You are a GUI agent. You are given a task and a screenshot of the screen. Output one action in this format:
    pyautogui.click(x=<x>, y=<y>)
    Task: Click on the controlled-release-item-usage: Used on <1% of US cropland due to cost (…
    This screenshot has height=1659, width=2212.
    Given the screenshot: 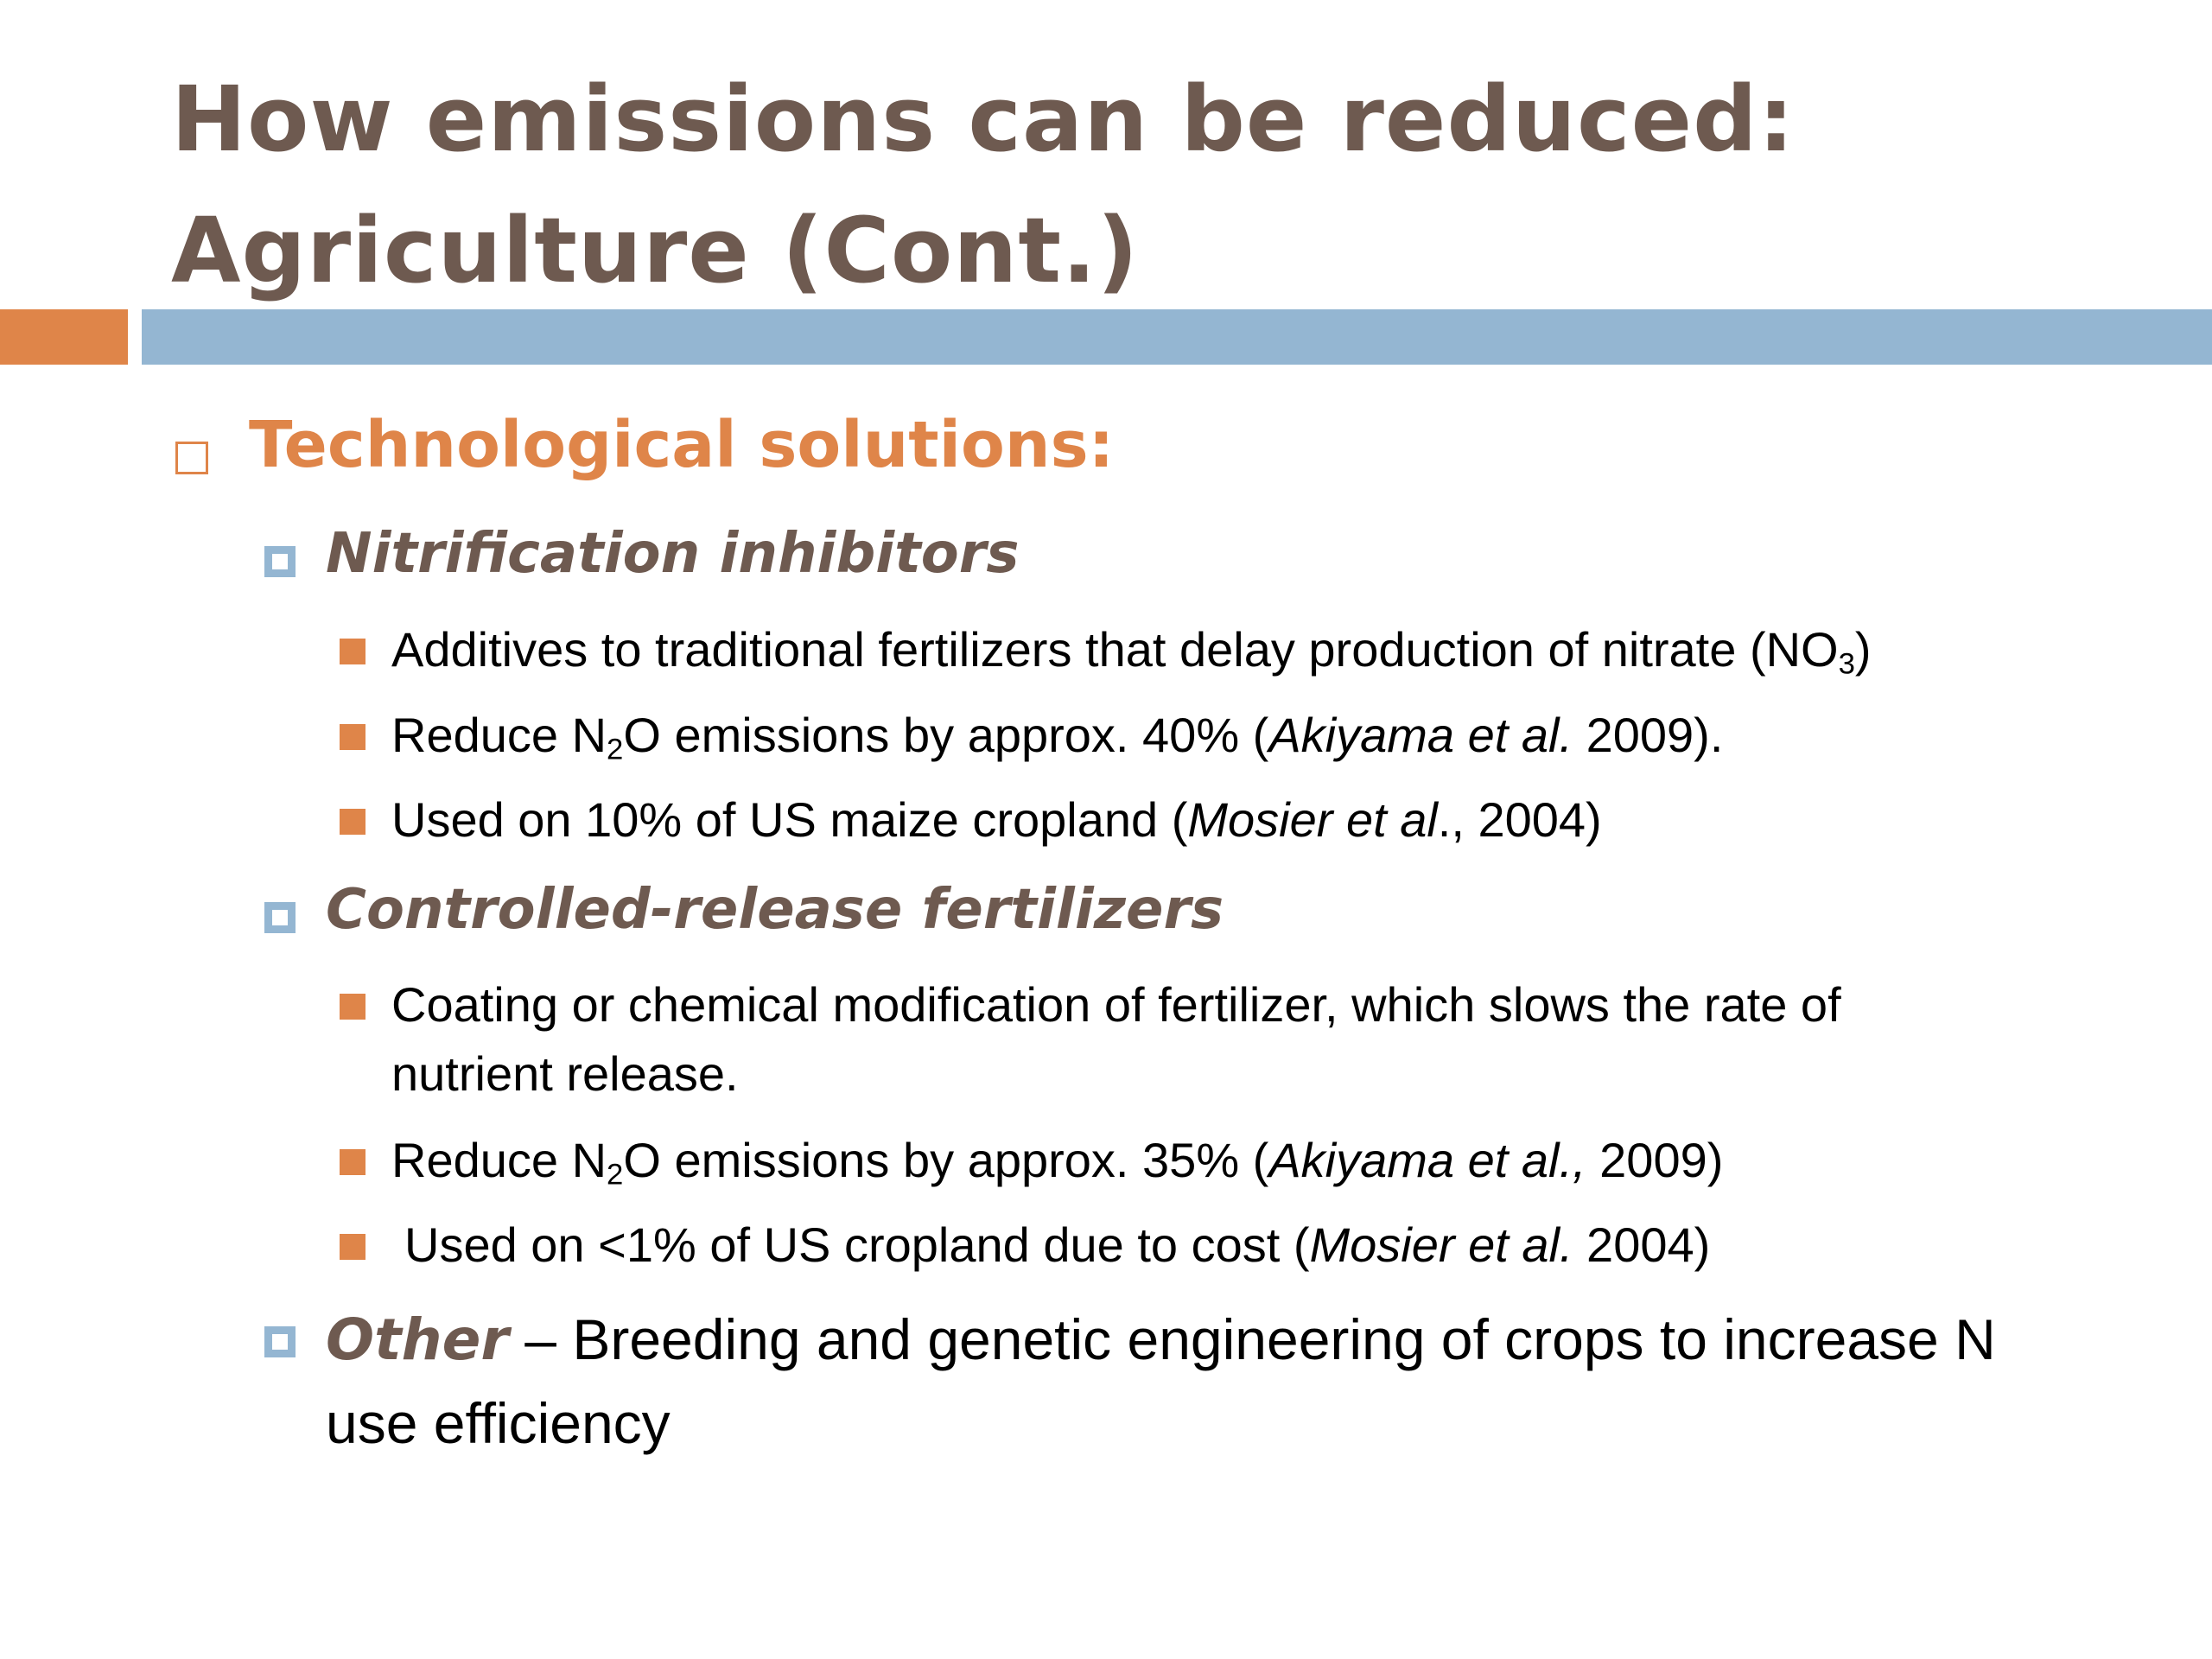 What is the action you would take?
    pyautogui.click(x=1057, y=1244)
    